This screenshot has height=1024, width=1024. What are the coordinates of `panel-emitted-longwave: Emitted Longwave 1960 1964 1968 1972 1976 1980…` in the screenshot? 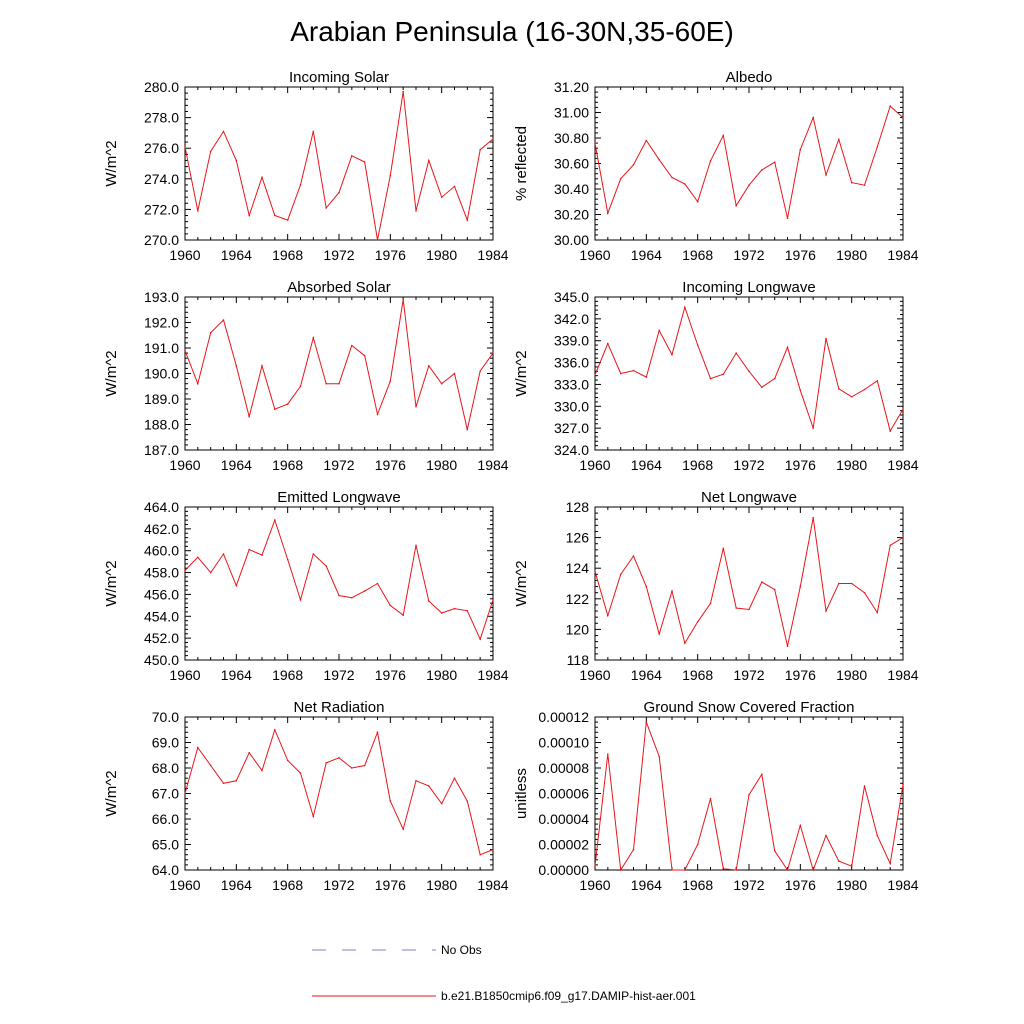 It's located at (306, 586).